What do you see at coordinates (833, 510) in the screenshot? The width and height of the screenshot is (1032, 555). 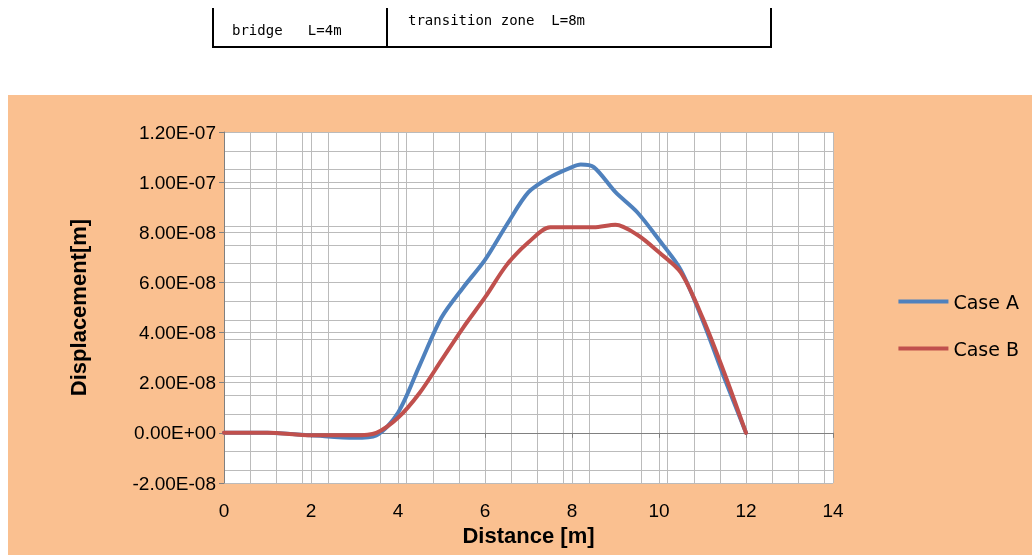 I see `x-tick-label: 14` at bounding box center [833, 510].